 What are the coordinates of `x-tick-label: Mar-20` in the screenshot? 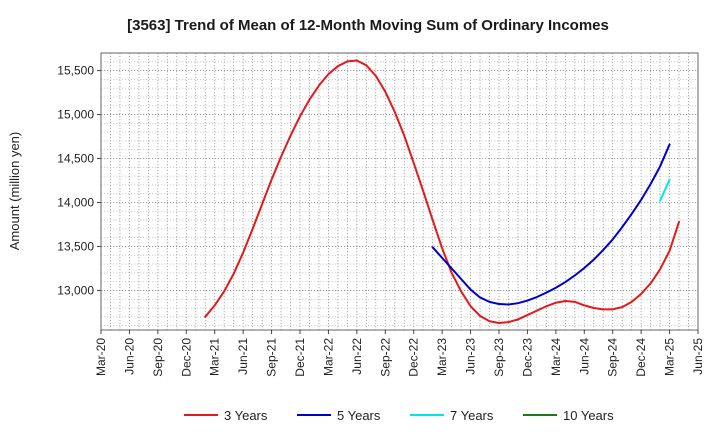 It's located at (101, 357).